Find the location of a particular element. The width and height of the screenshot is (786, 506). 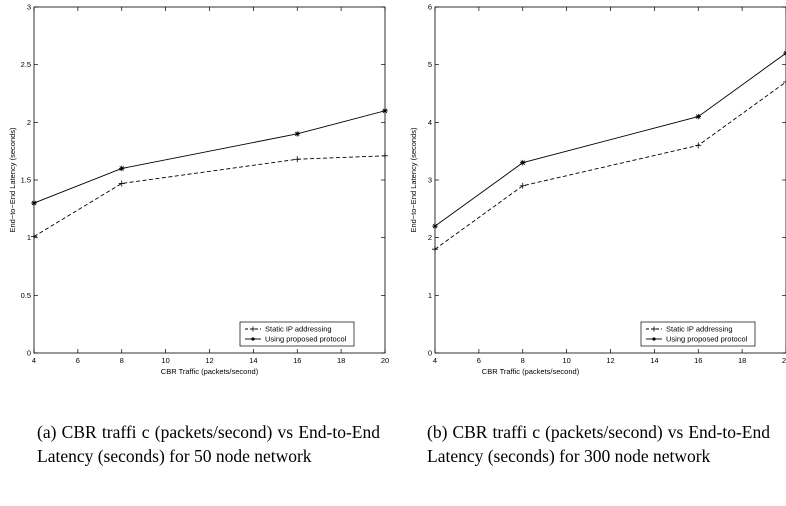

y-tick-label: 2.5 is located at coordinates (26, 64).